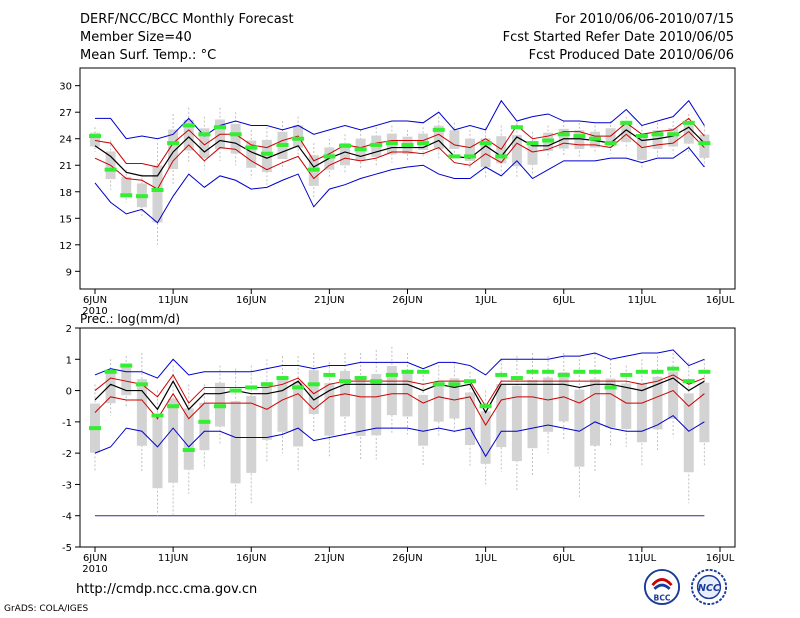  What do you see at coordinates (329, 300) in the screenshot?
I see `temperature-xtick-label: 21JUN` at bounding box center [329, 300].